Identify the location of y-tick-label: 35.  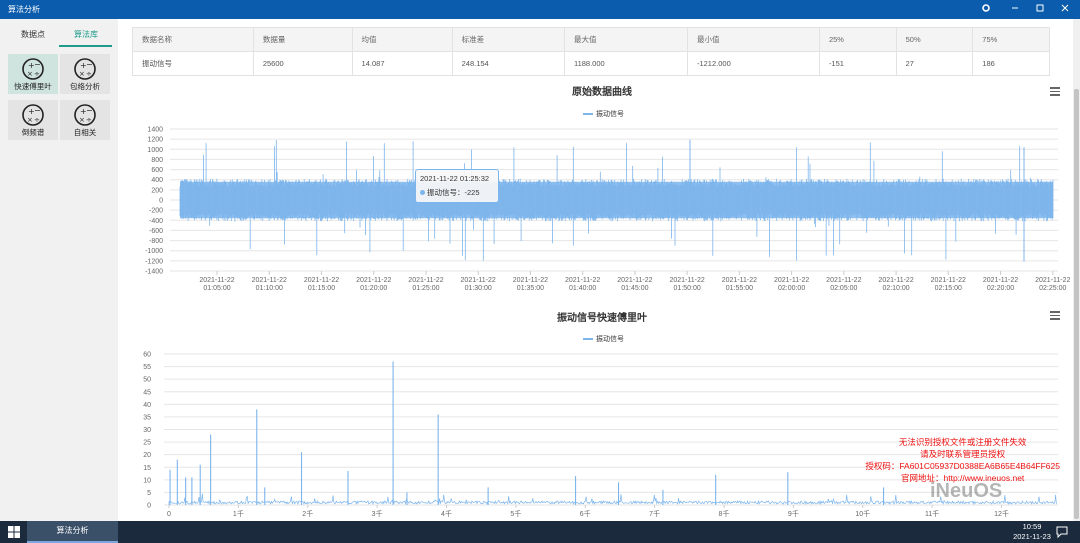
(147, 417).